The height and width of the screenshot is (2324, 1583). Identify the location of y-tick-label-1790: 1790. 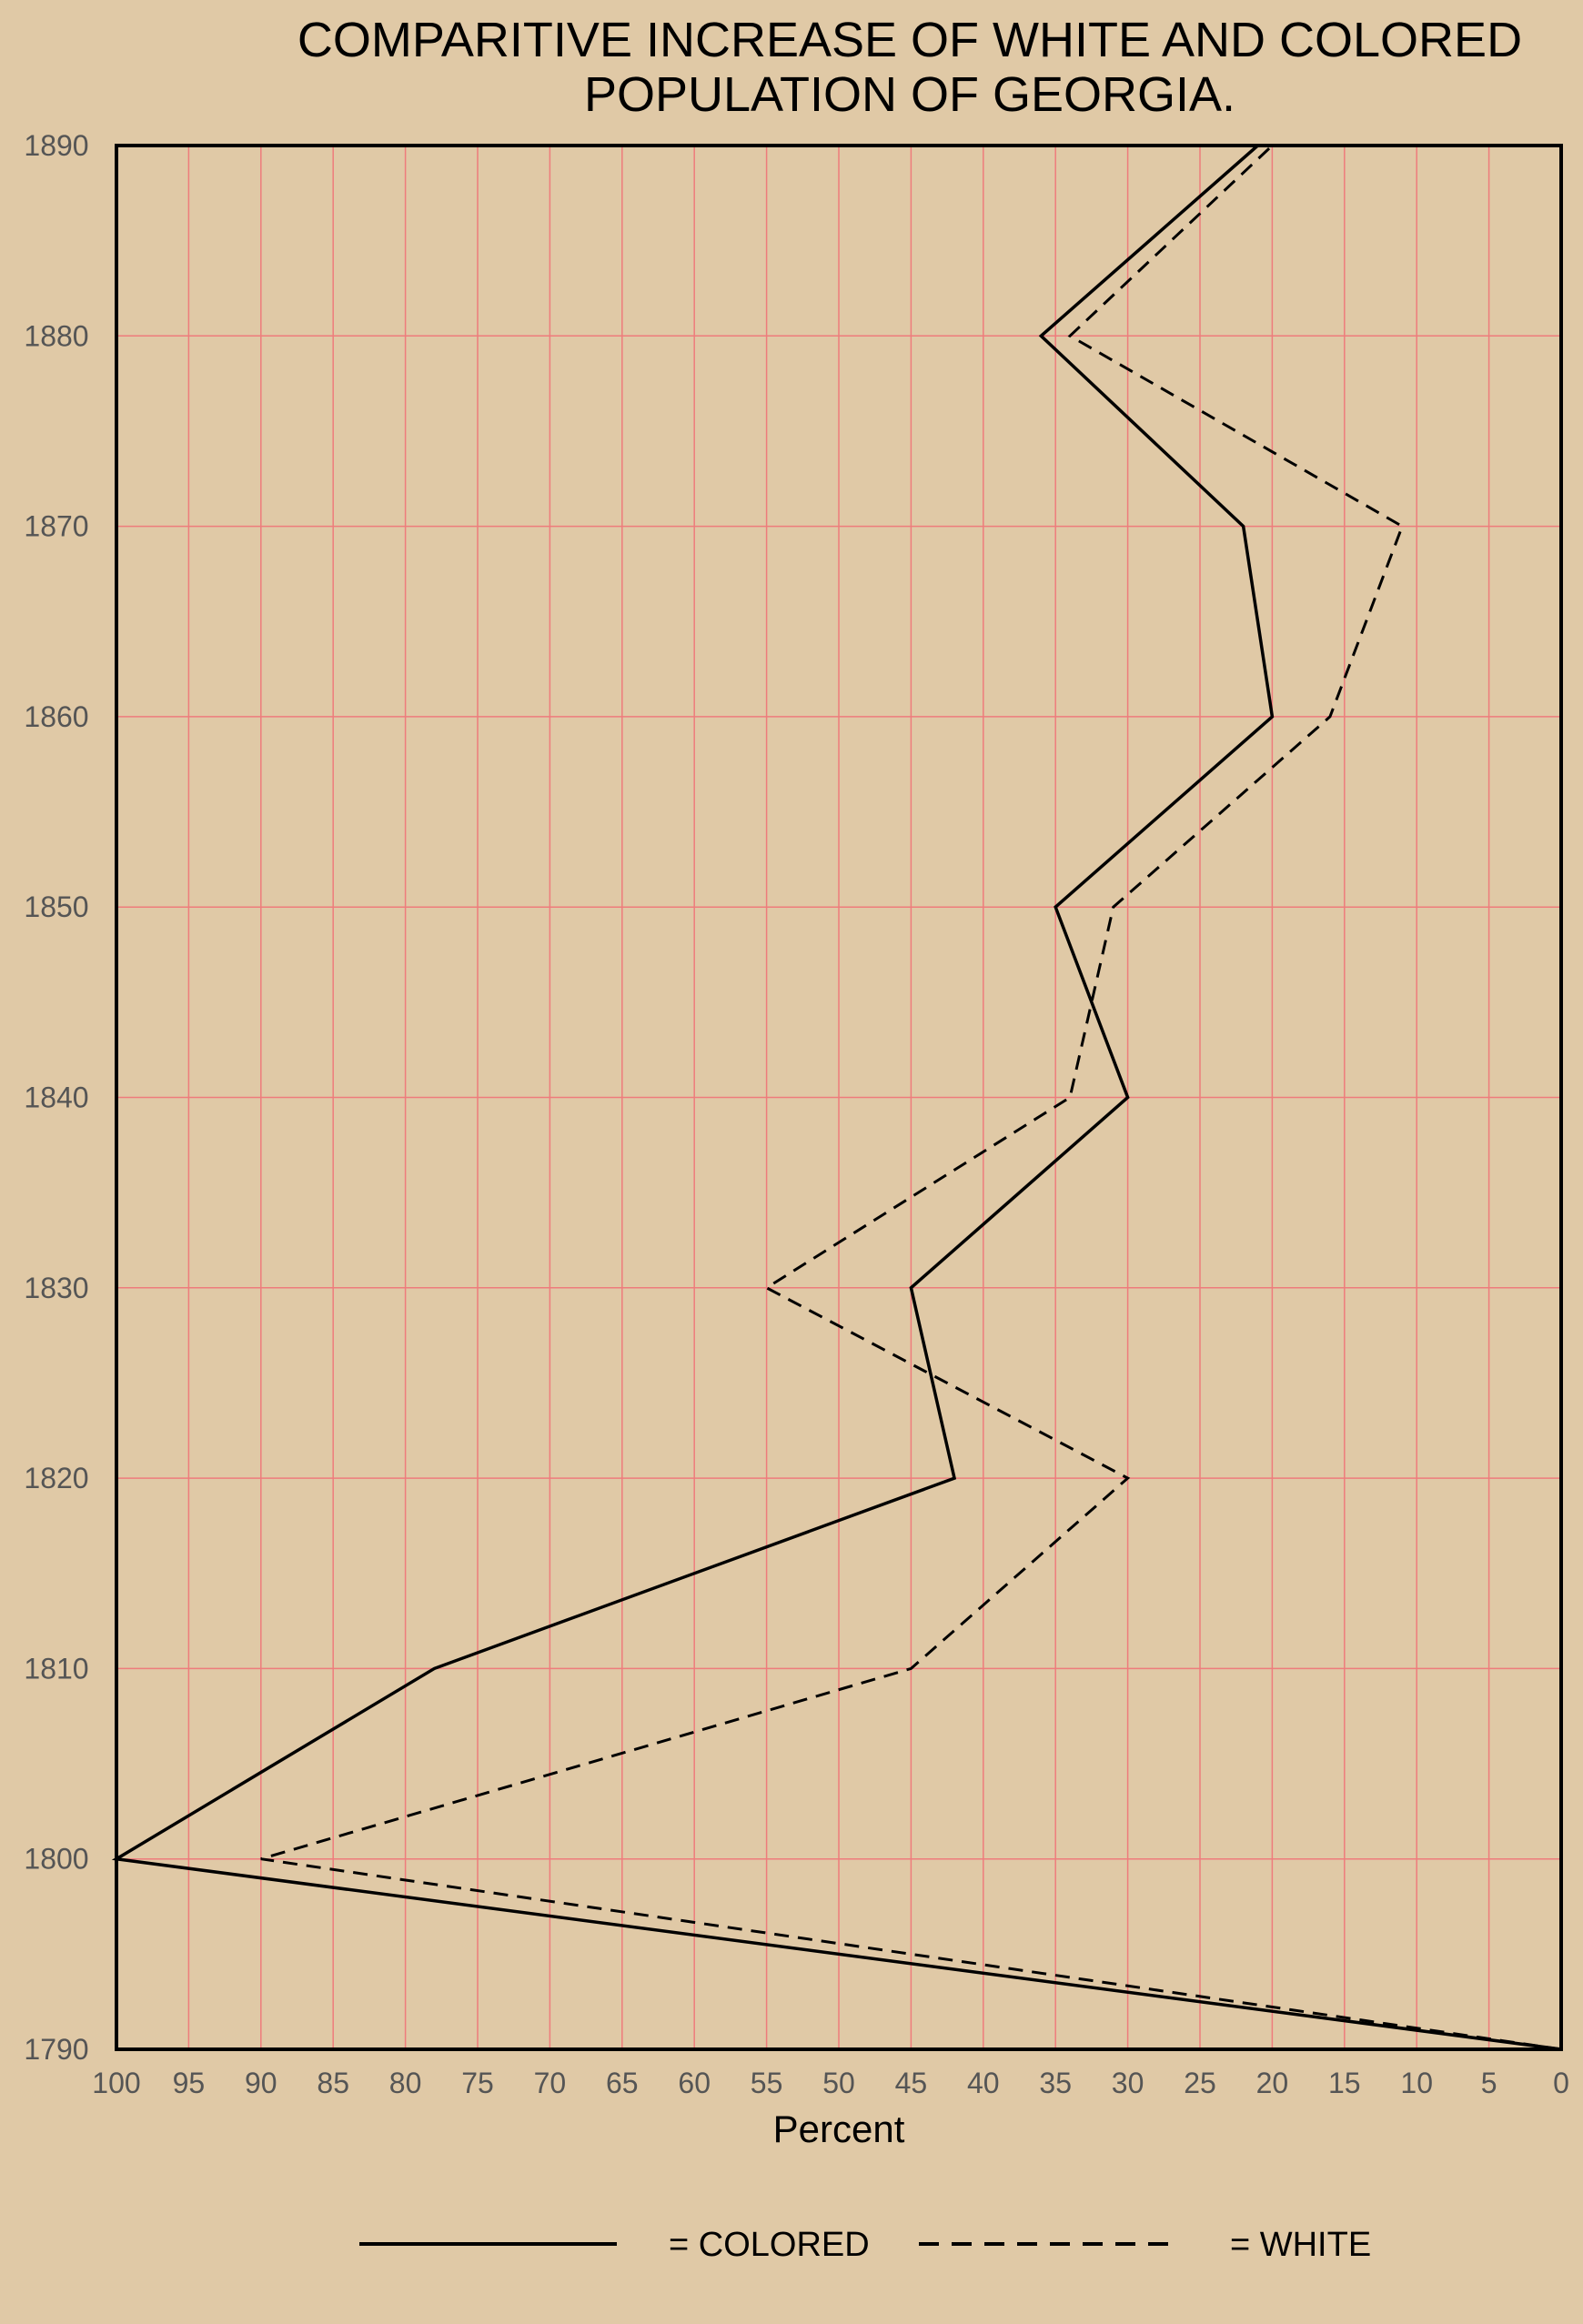
(56, 2049).